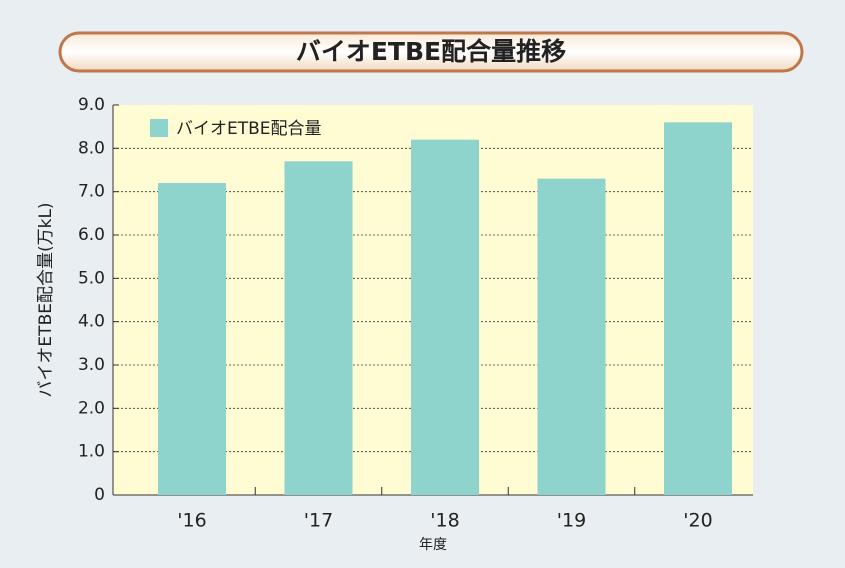  What do you see at coordinates (91, 278) in the screenshot?
I see `y-tick-label: 5.0` at bounding box center [91, 278].